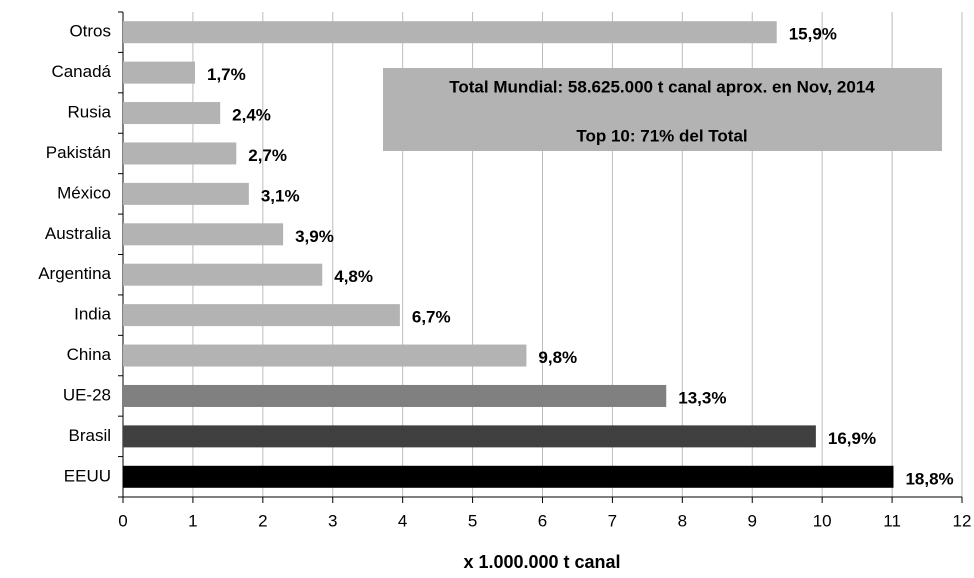 This screenshot has height=578, width=974. I want to click on y-tick-label: Pakistán, so click(78, 152).